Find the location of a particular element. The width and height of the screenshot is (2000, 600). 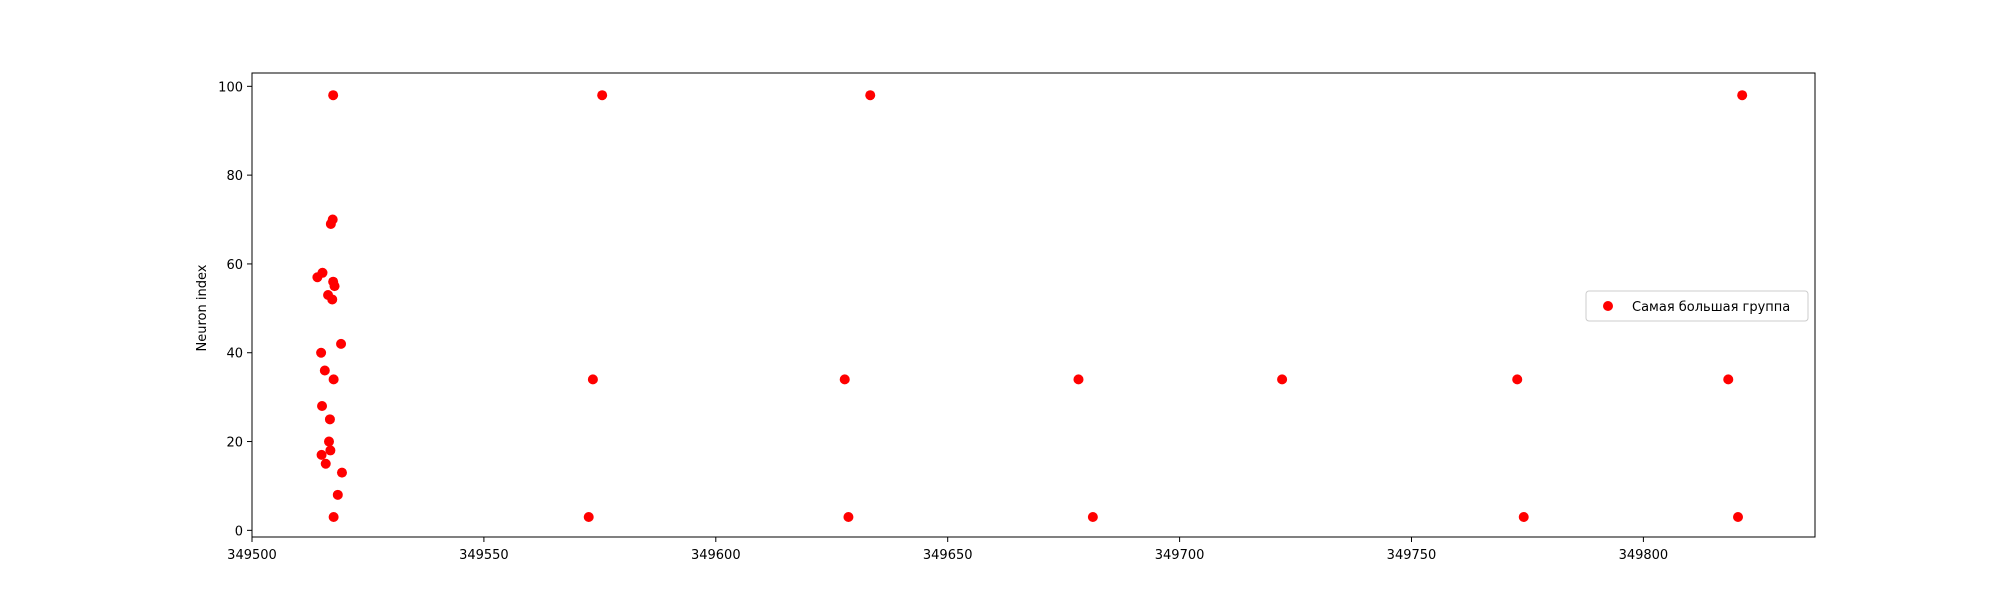

x-tick-label: 349750 is located at coordinates (1412, 555).